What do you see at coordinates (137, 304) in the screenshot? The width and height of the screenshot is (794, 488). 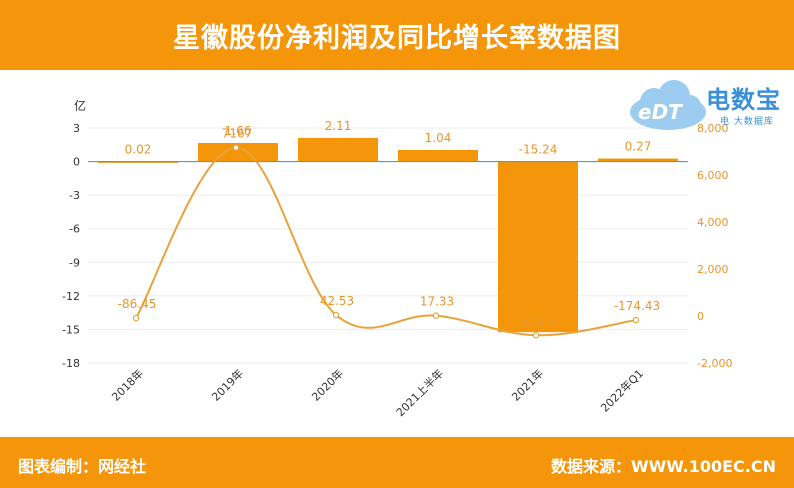 I see `line-data-label: -86.45` at bounding box center [137, 304].